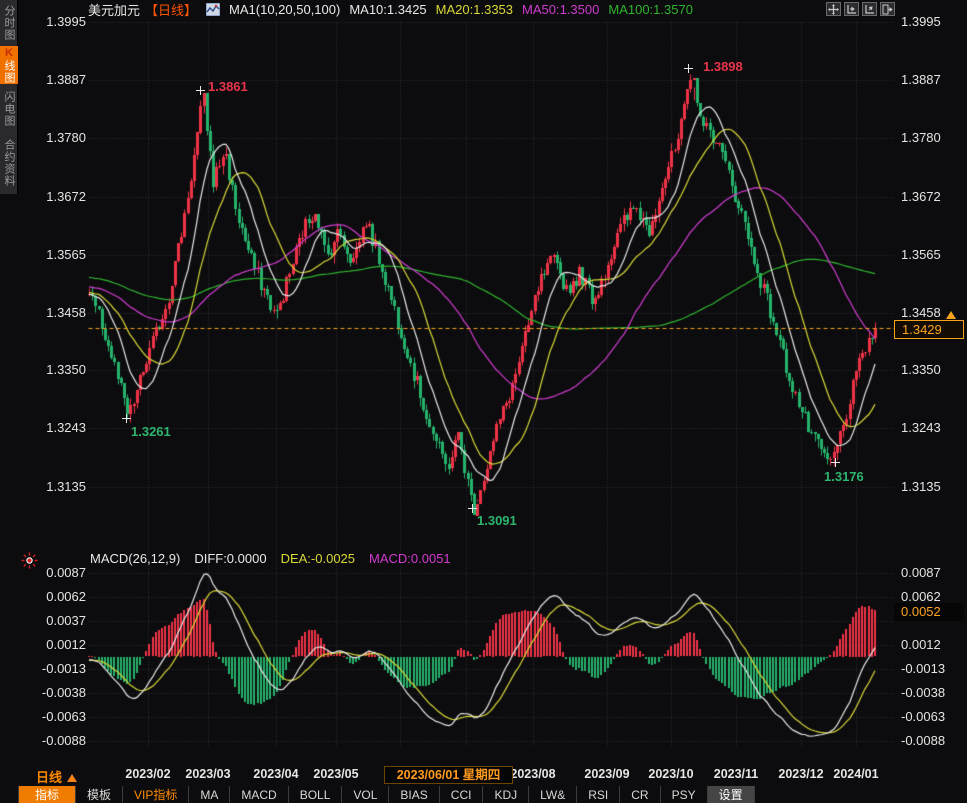  What do you see at coordinates (9, 109) in the screenshot?
I see `sidebar-tab-flash-chart: 闪电图` at bounding box center [9, 109].